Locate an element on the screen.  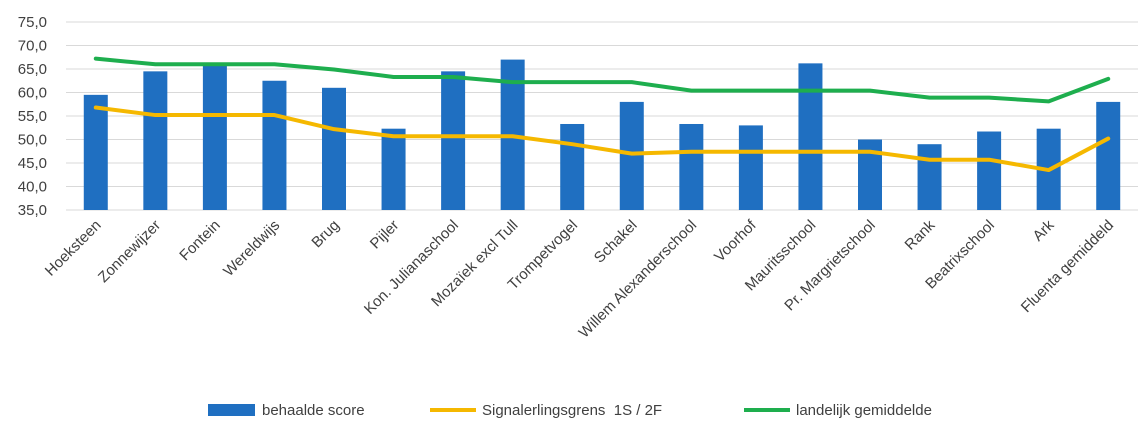
x-tick-label: Rank is located at coordinates (920, 234).